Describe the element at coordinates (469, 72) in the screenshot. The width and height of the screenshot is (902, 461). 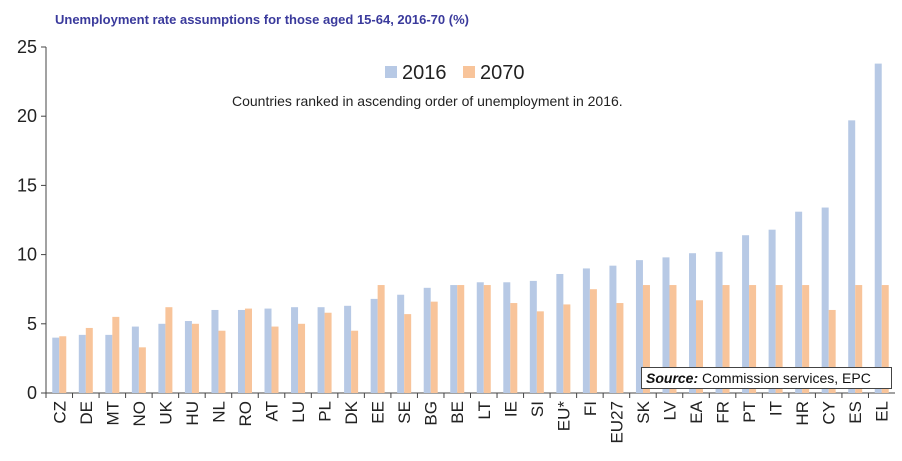
I see `legend-swatch-2070` at that location.